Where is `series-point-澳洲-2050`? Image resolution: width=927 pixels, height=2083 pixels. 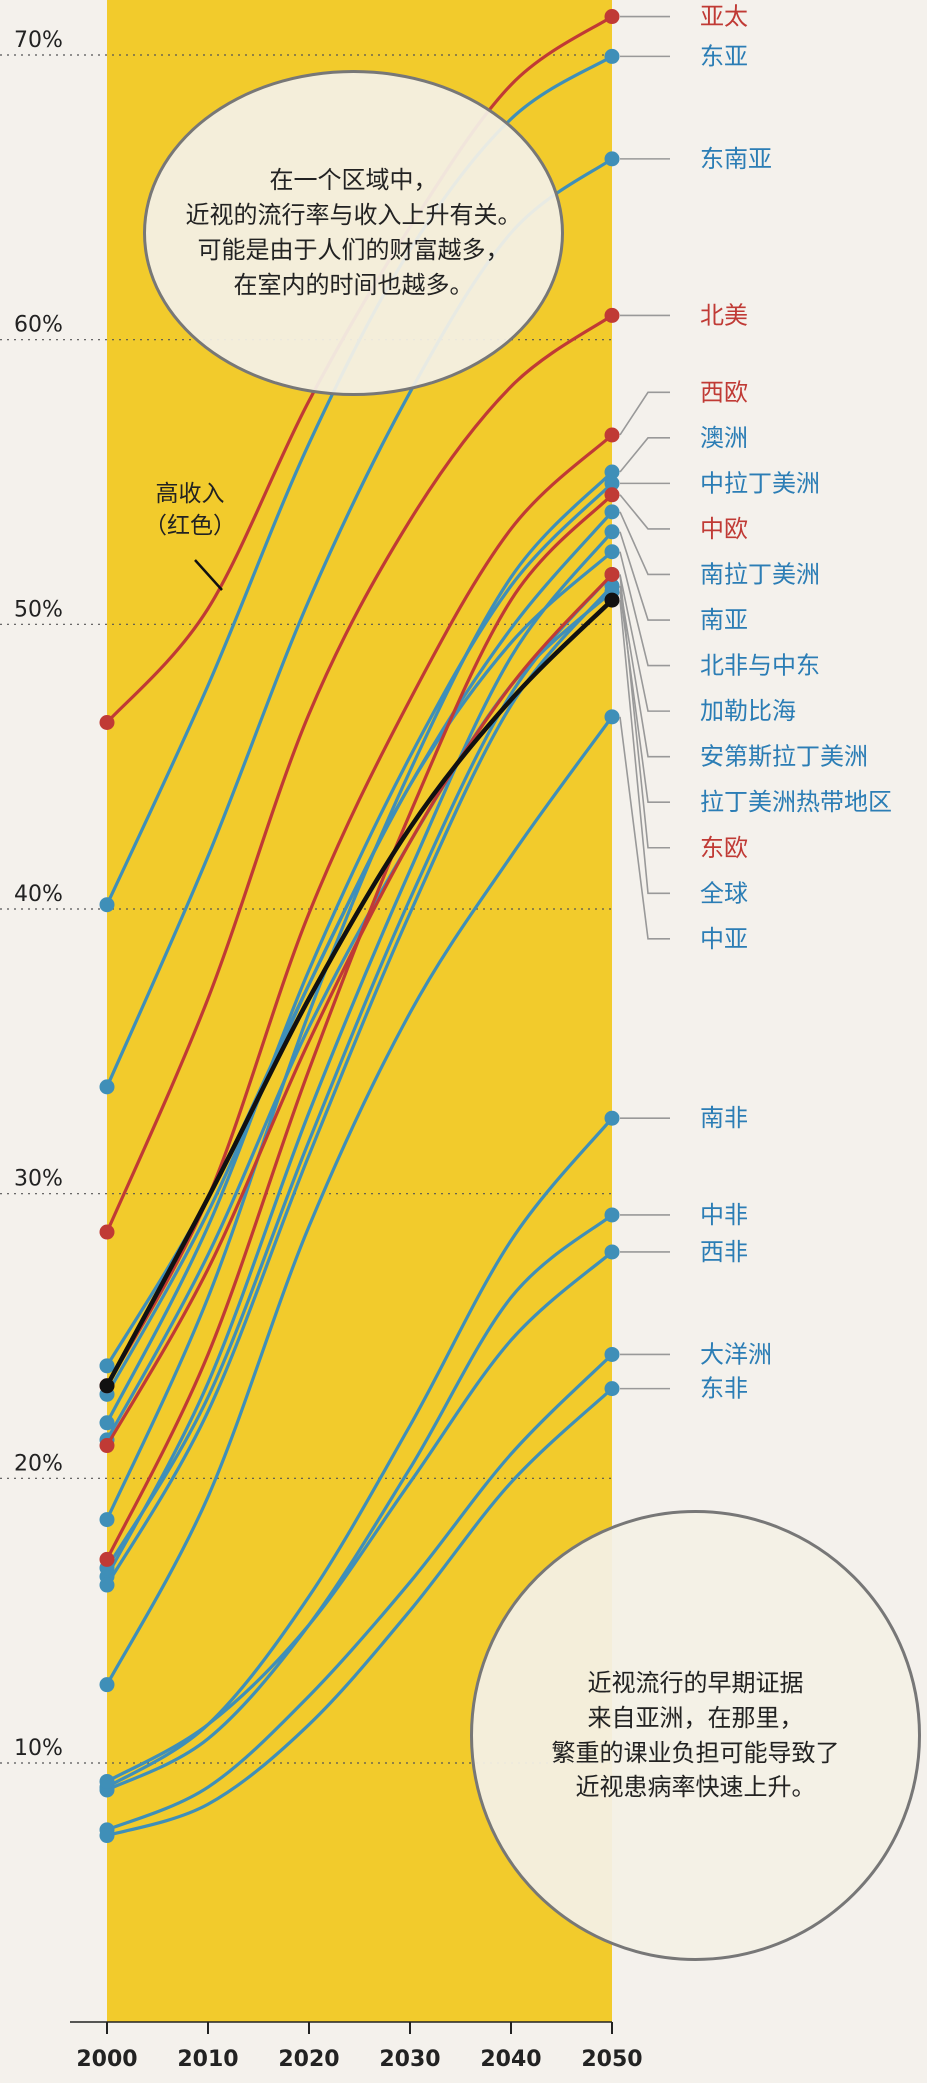
series-point-澳洲-2050 is located at coordinates (612, 472).